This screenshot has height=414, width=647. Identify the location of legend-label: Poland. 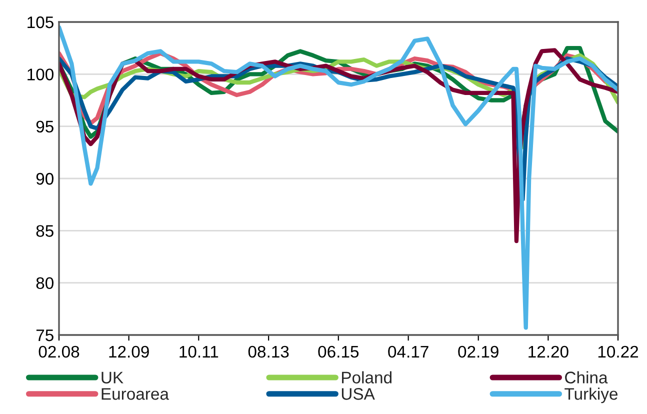
(367, 377).